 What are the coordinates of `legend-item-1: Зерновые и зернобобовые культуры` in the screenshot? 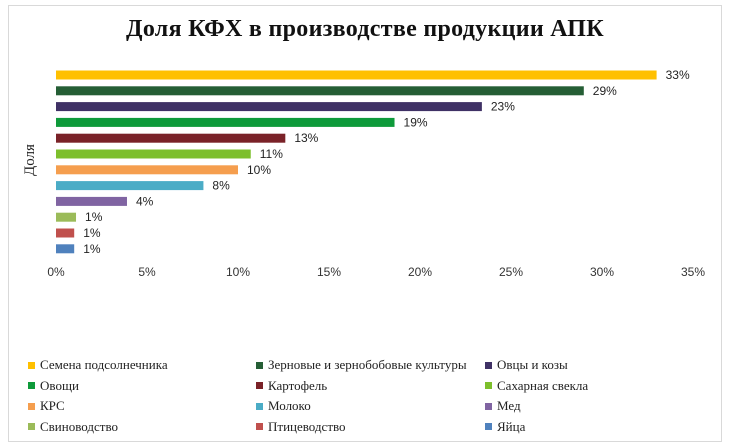 It's located at (361, 365).